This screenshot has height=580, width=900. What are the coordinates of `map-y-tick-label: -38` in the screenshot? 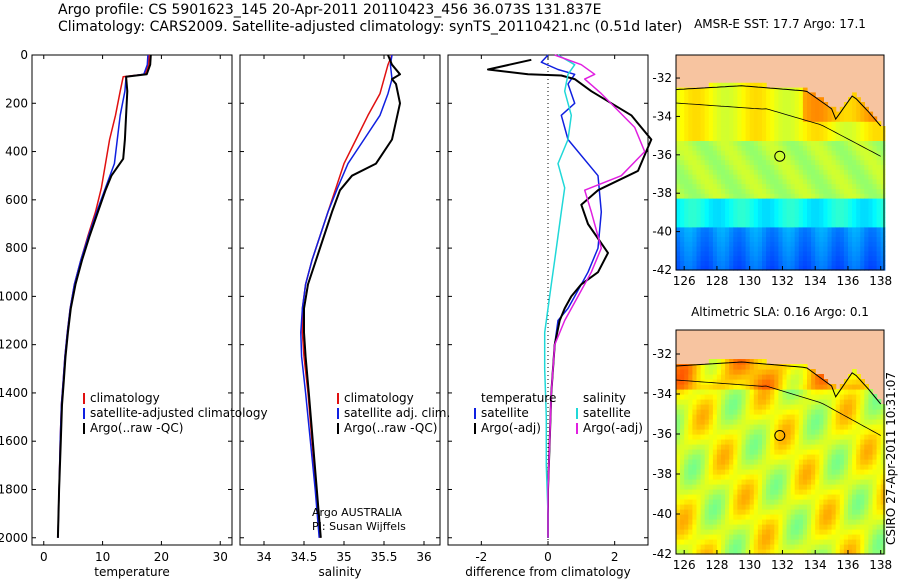 It's located at (662, 474).